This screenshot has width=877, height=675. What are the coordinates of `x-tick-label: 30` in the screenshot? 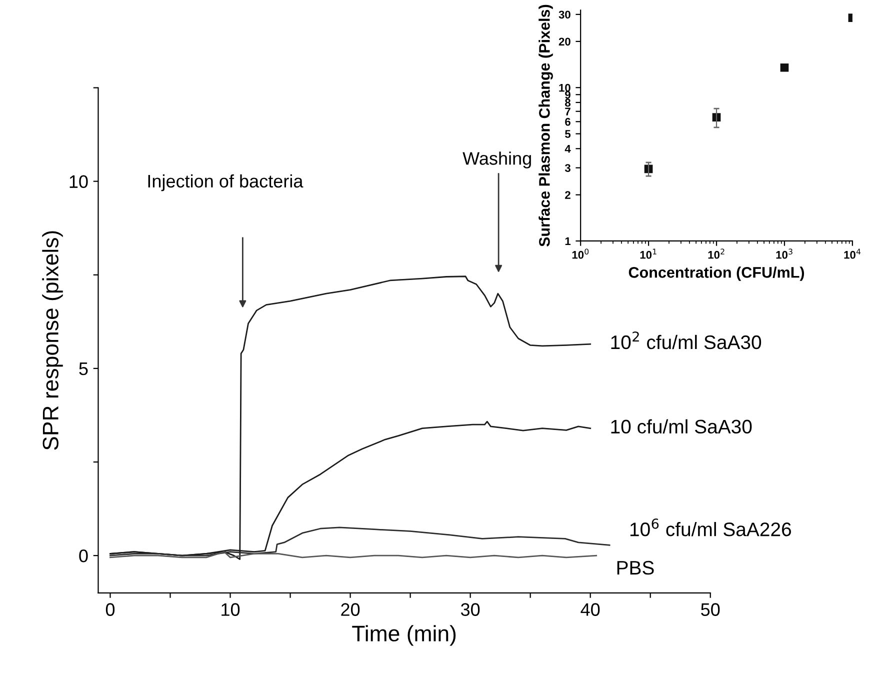 It's located at (470, 609).